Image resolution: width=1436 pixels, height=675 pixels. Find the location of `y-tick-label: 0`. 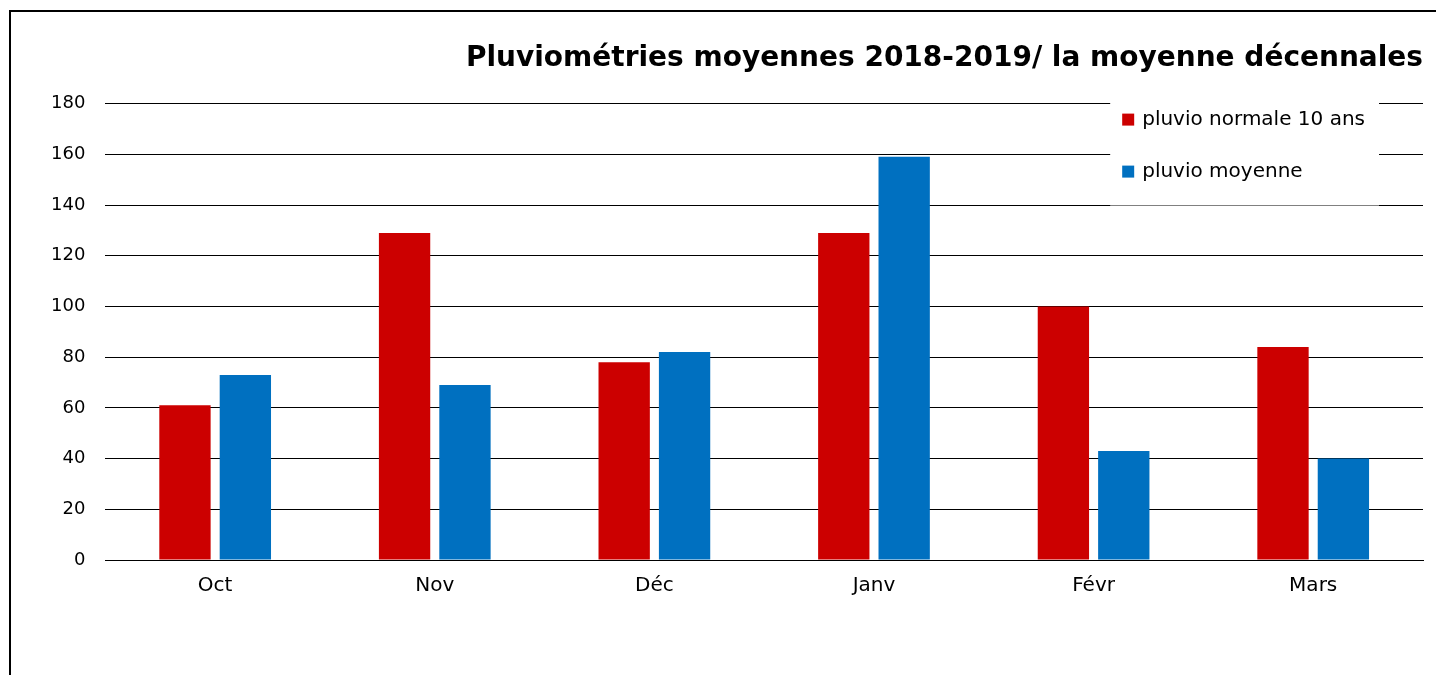

y-tick-label: 0 is located at coordinates (79, 558).